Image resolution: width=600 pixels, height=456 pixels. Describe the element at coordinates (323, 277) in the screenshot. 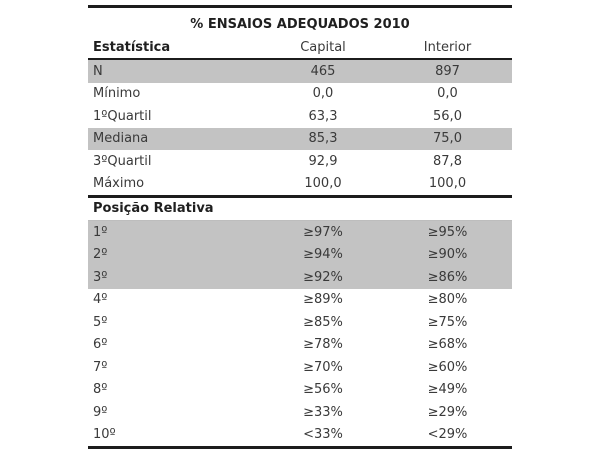

I see `capital-value-cell: ≥92%` at that location.